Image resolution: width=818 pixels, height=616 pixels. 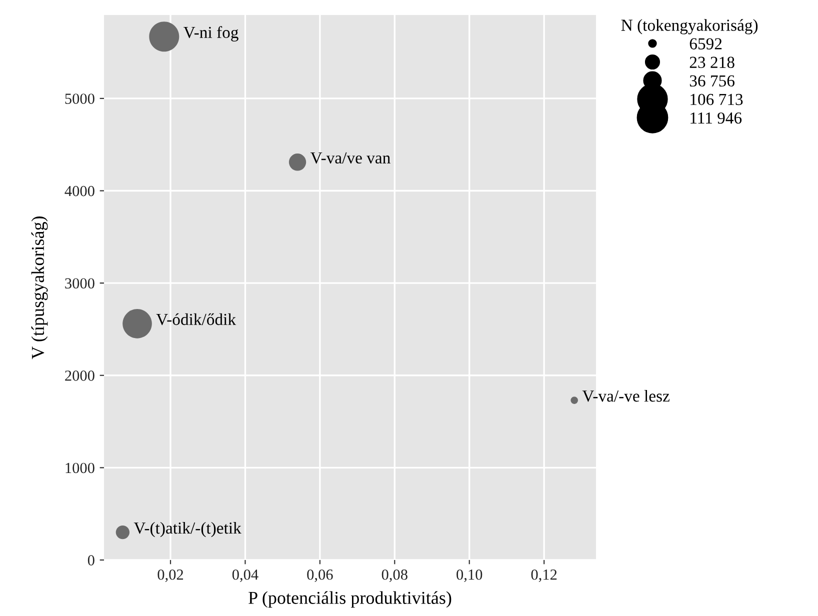 What do you see at coordinates (79, 375) in the screenshot?
I see `y-tick-label: 2000` at bounding box center [79, 375].